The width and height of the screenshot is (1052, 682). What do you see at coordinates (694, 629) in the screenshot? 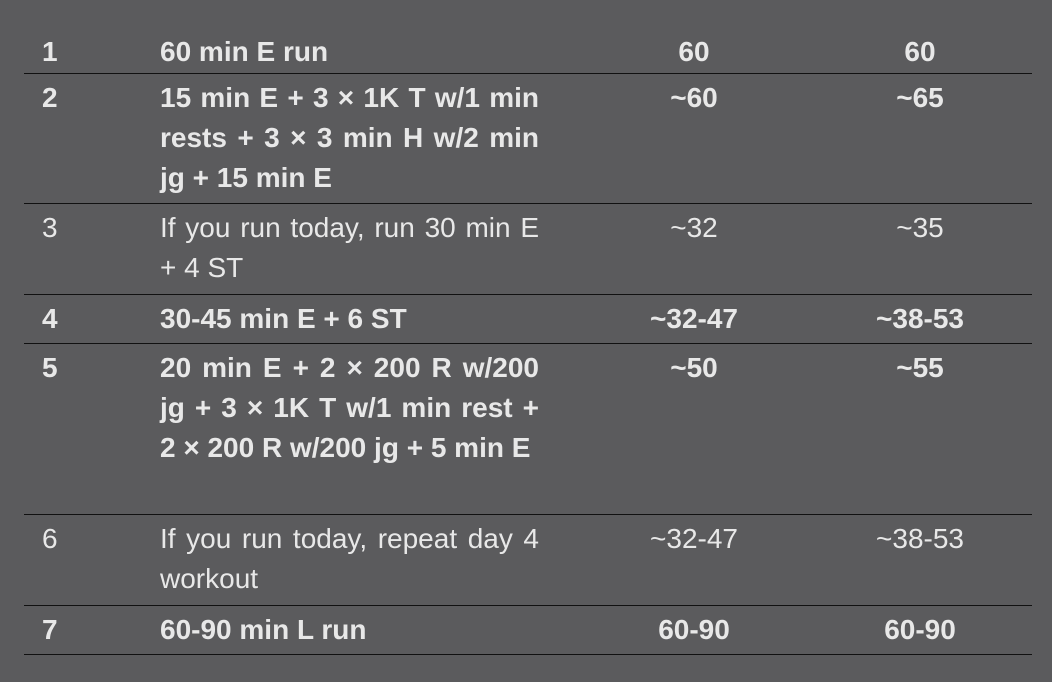
I see `minutes-cell: 60-90` at bounding box center [694, 629].